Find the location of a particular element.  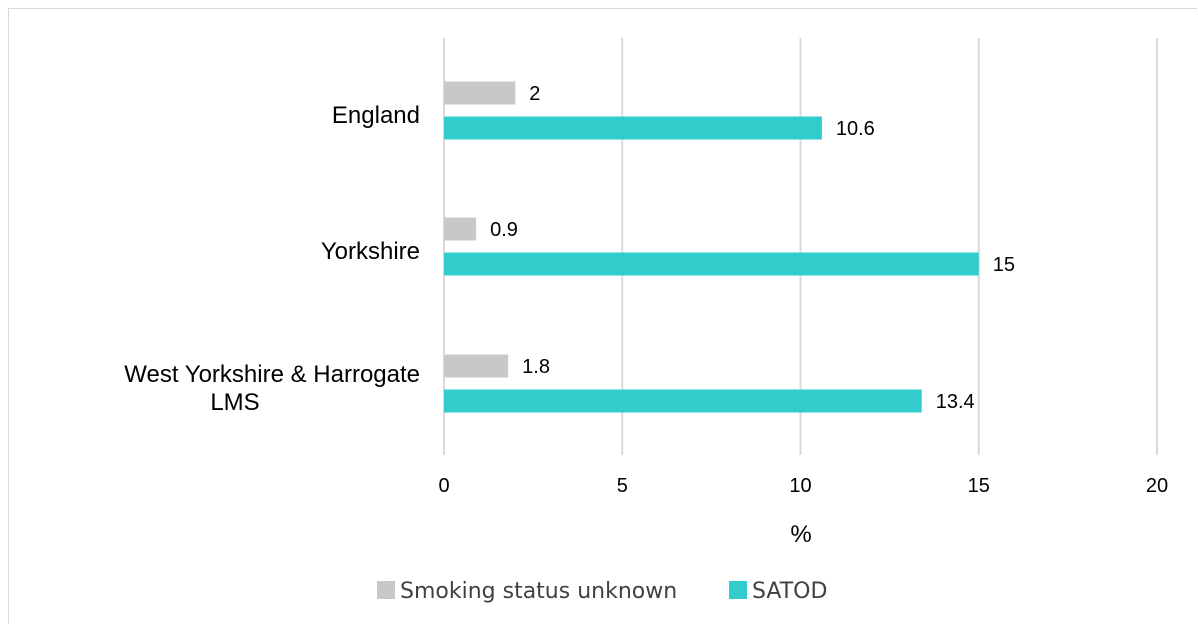

data-label-unknown: 2 is located at coordinates (534, 94).